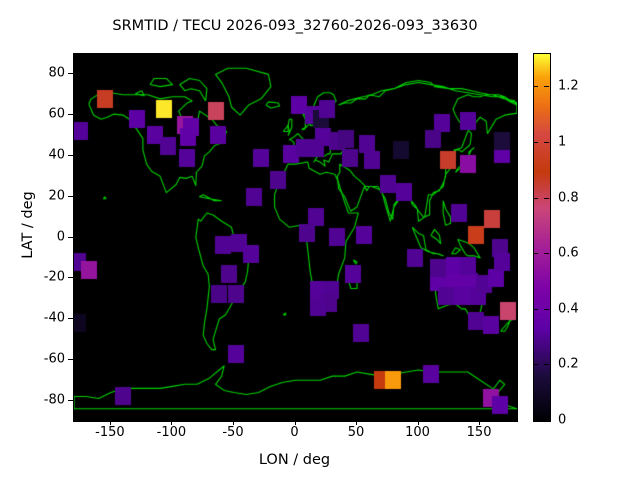 This screenshot has width=640, height=480. I want to click on y-tick-label: -60, so click(54, 359).